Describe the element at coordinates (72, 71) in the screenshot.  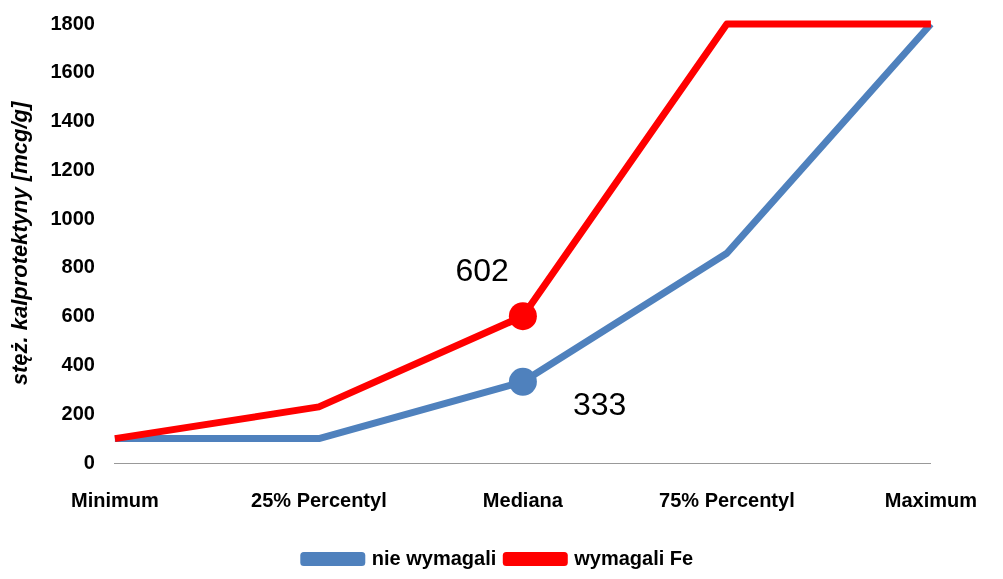
I see `y-tick-label: 1600` at that location.